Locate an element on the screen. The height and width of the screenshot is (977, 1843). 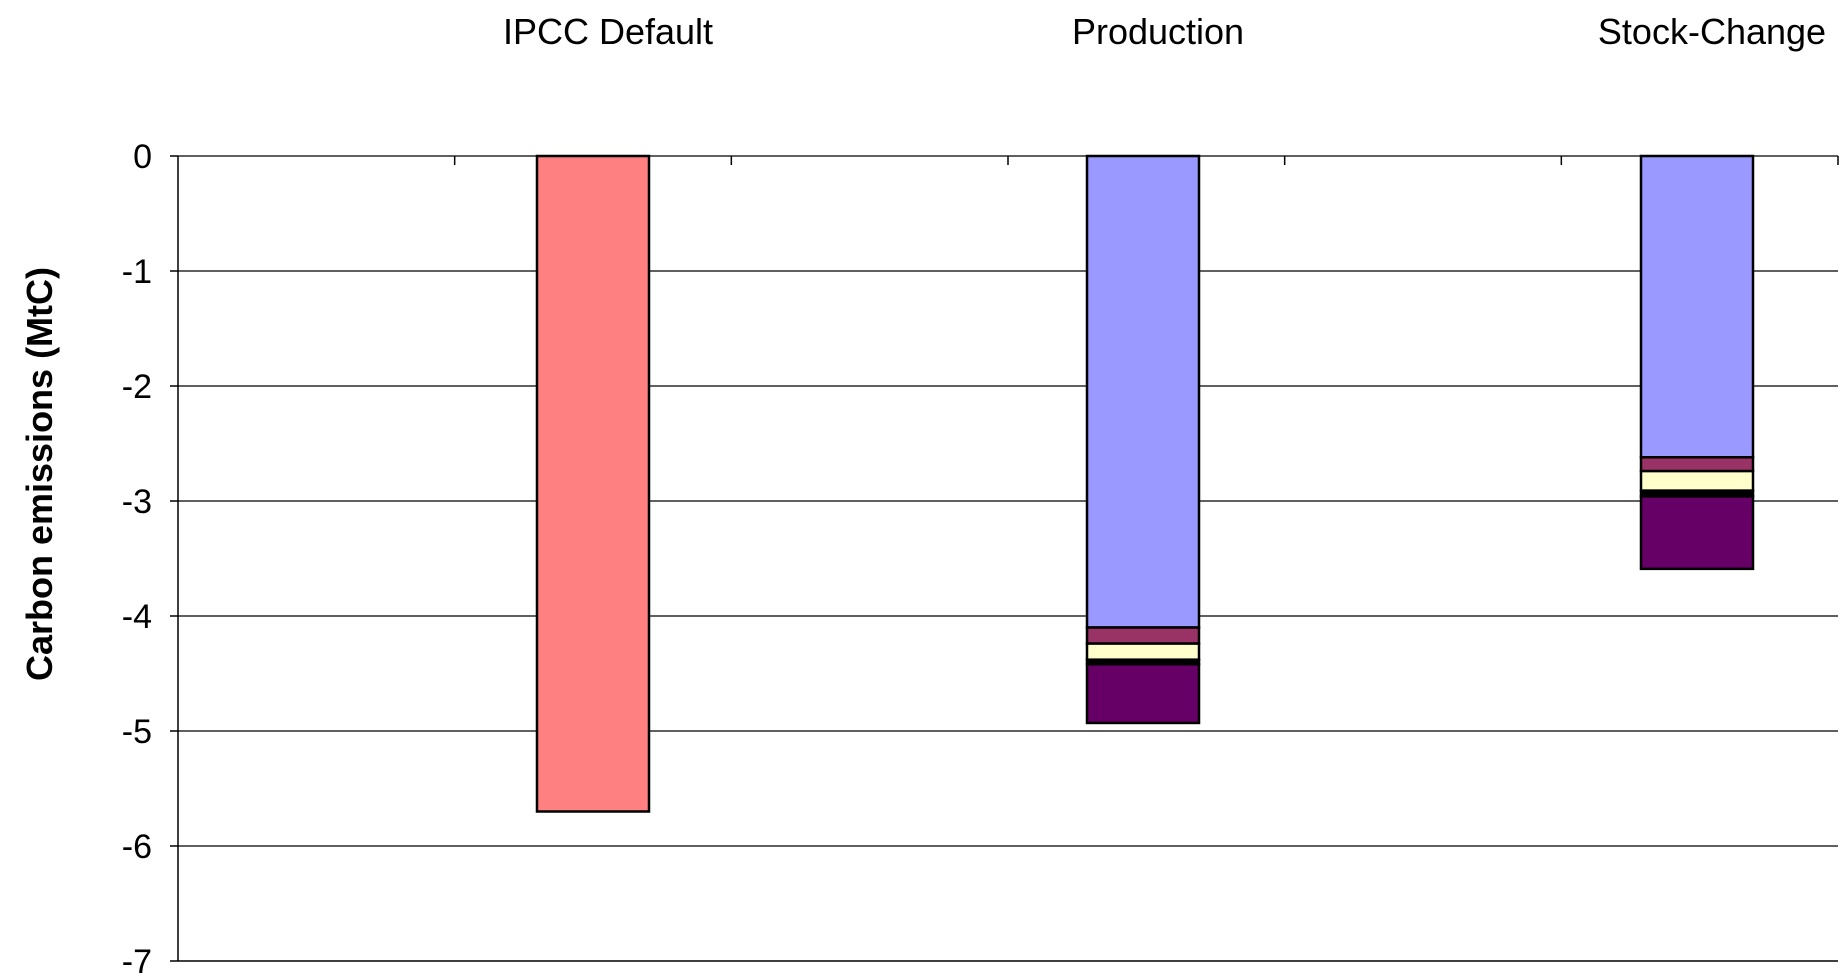
category-label: Production is located at coordinates (1158, 31).